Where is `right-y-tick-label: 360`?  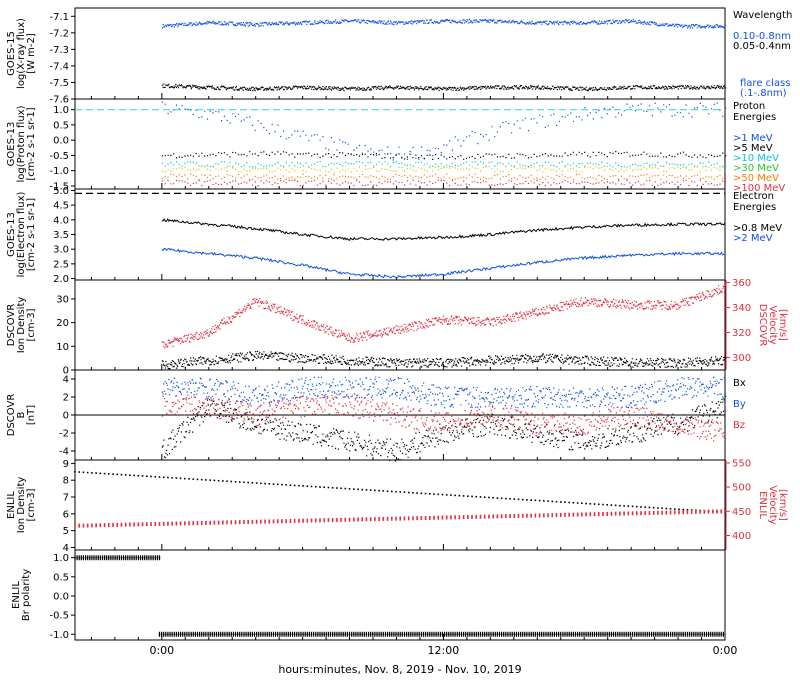 right-y-tick-label: 360 is located at coordinates (741, 283).